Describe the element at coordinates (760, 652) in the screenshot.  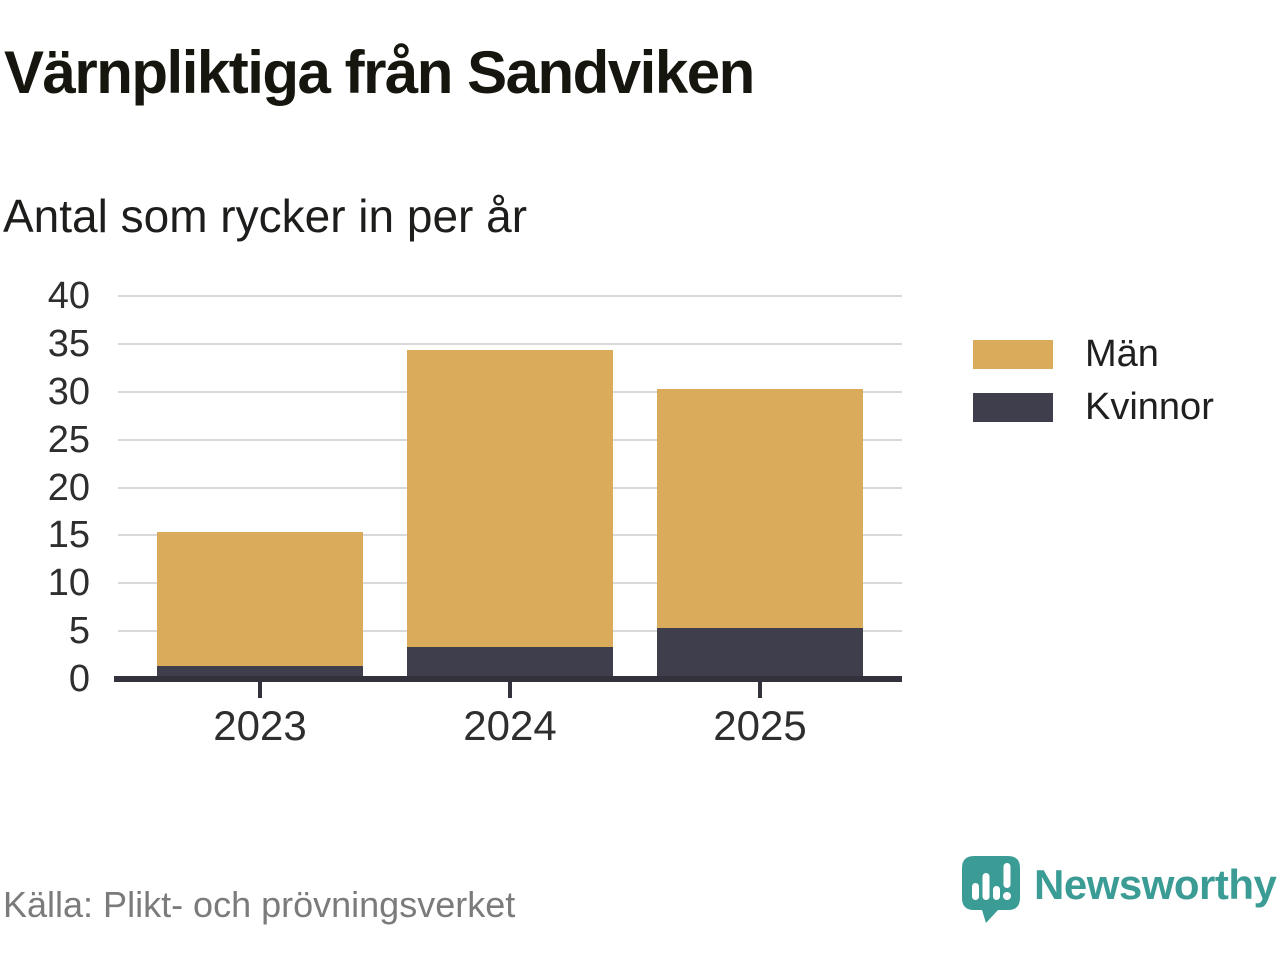
I see `bar-segment-2025-kvinnor` at that location.